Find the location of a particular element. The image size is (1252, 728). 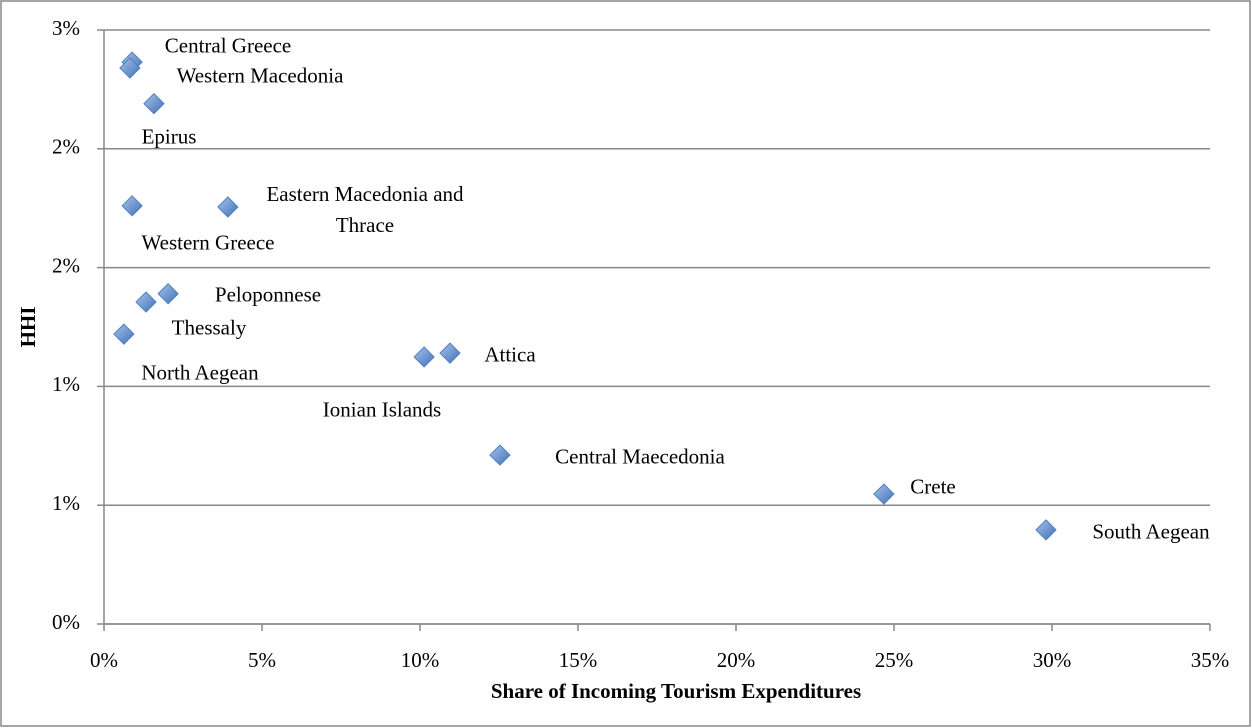

x-tick-label: 25% is located at coordinates (894, 660).